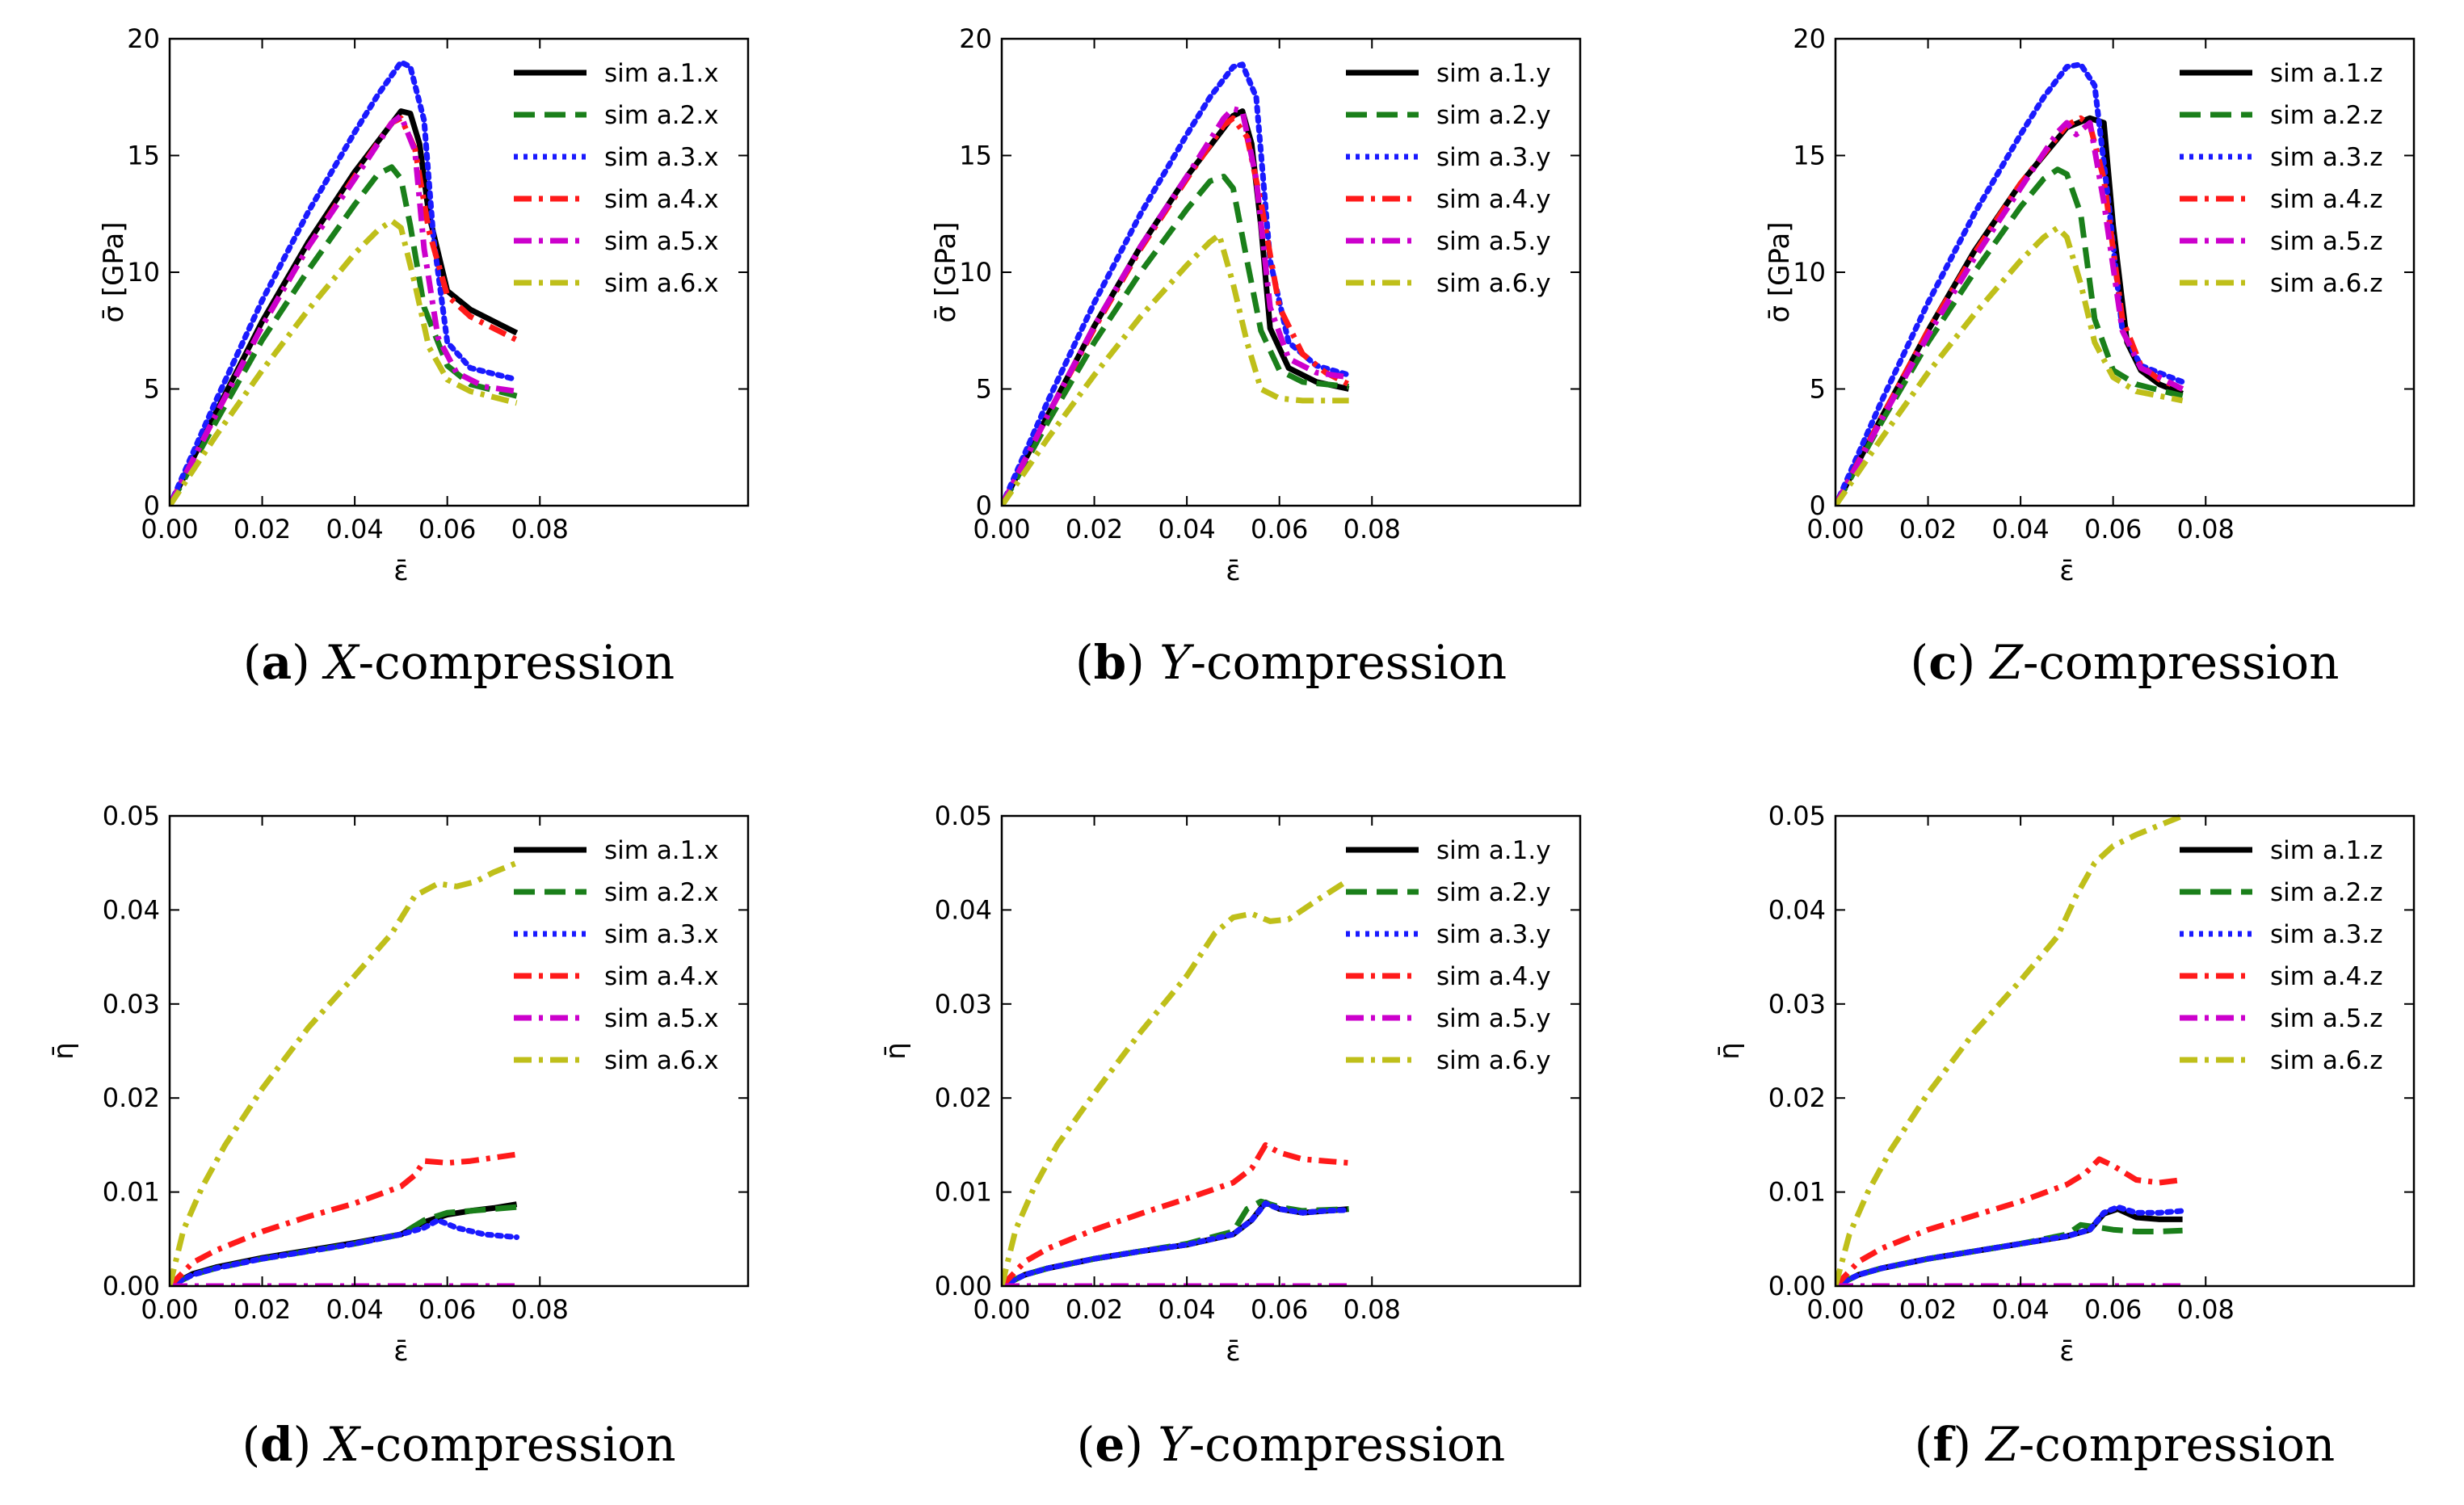  I want to click on caption-part: Y, so click(1176, 662).